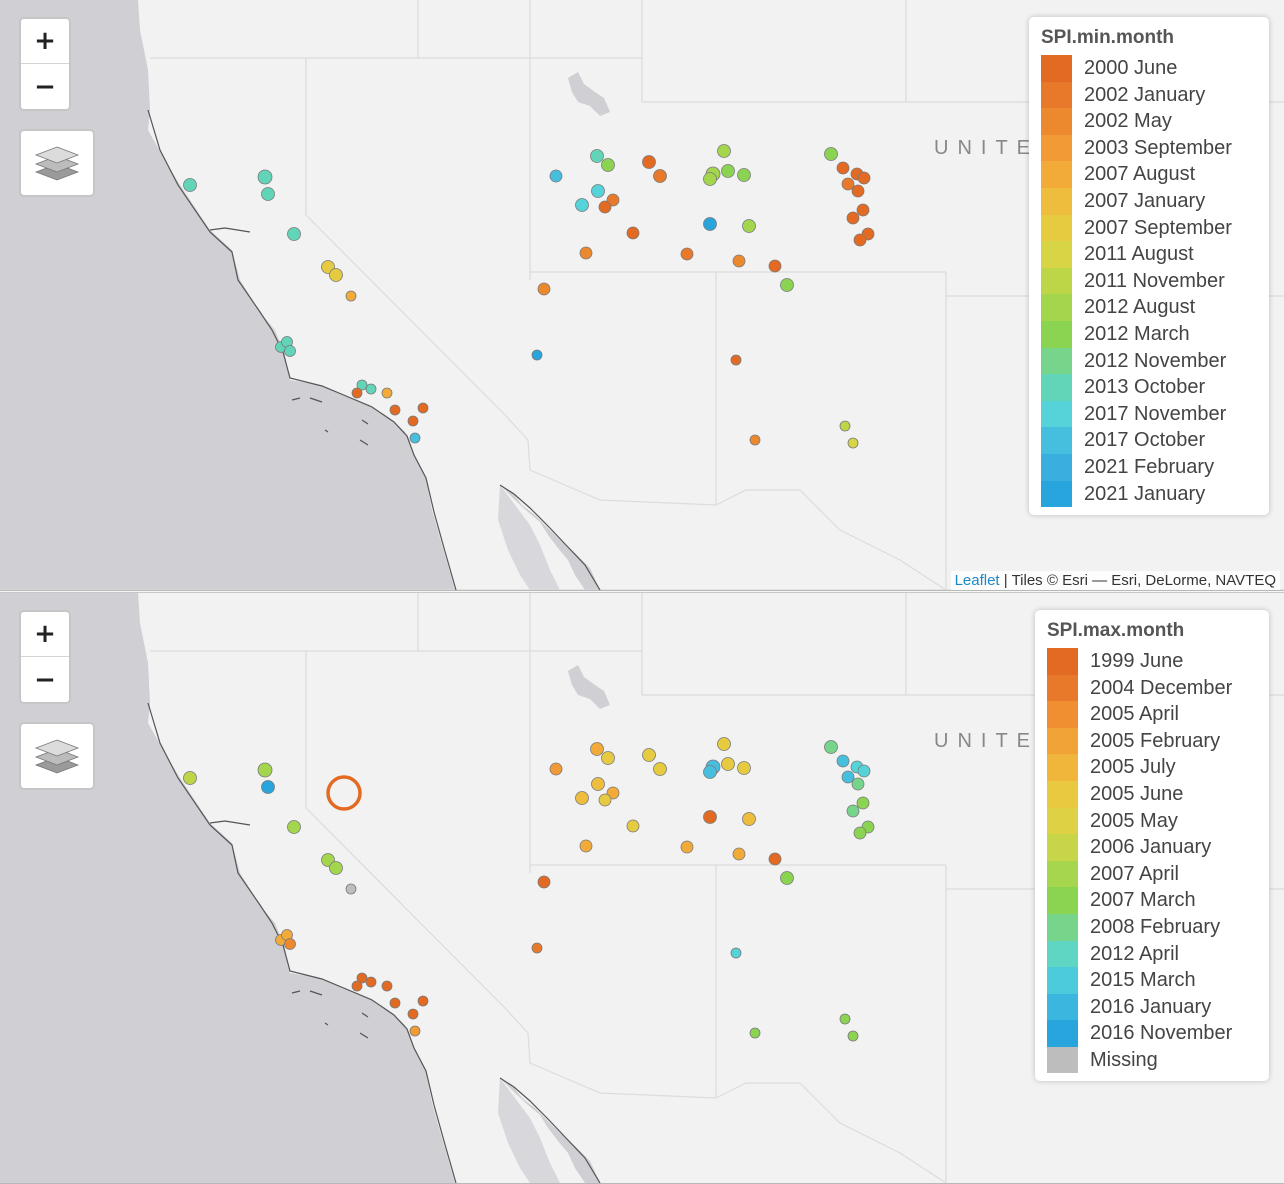 The height and width of the screenshot is (1184, 1284). What do you see at coordinates (977, 580) in the screenshot?
I see `leaflet-link: Leaflet` at bounding box center [977, 580].